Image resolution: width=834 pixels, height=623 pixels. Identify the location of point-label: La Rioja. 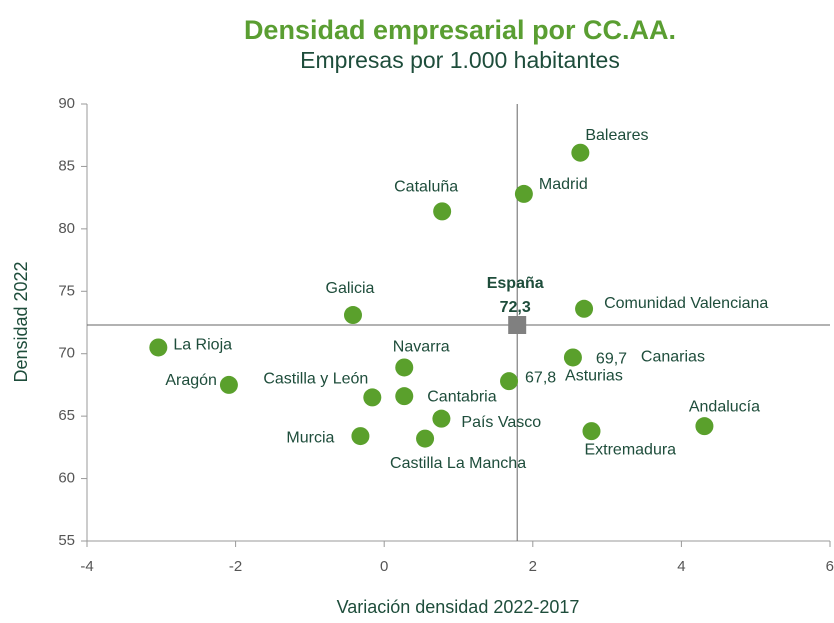
(202, 345).